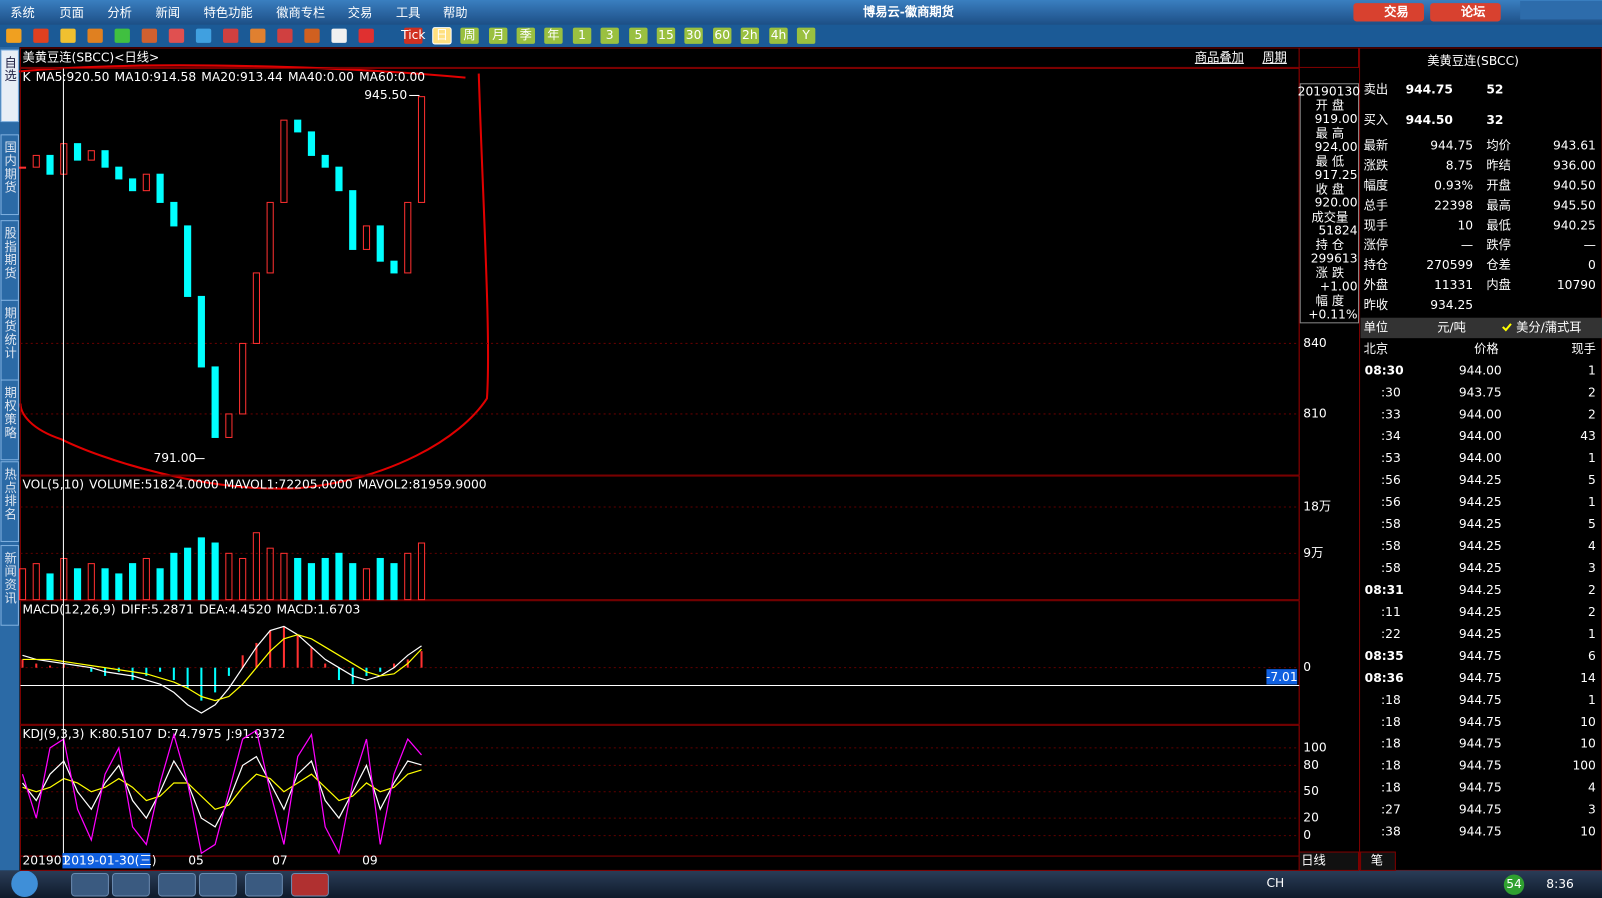 The width and height of the screenshot is (1602, 898). Describe the element at coordinates (228, 12) in the screenshot. I see `menu-item: 特色功能` at that location.